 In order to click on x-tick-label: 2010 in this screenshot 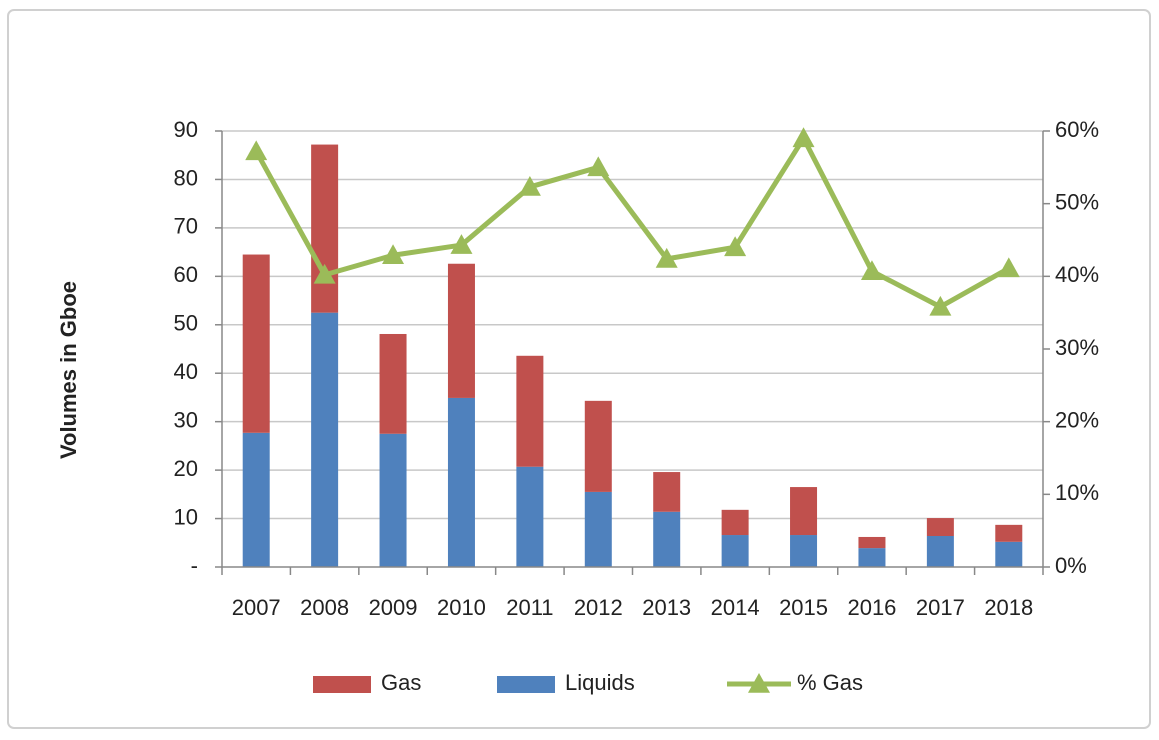, I will do `click(461, 607)`.